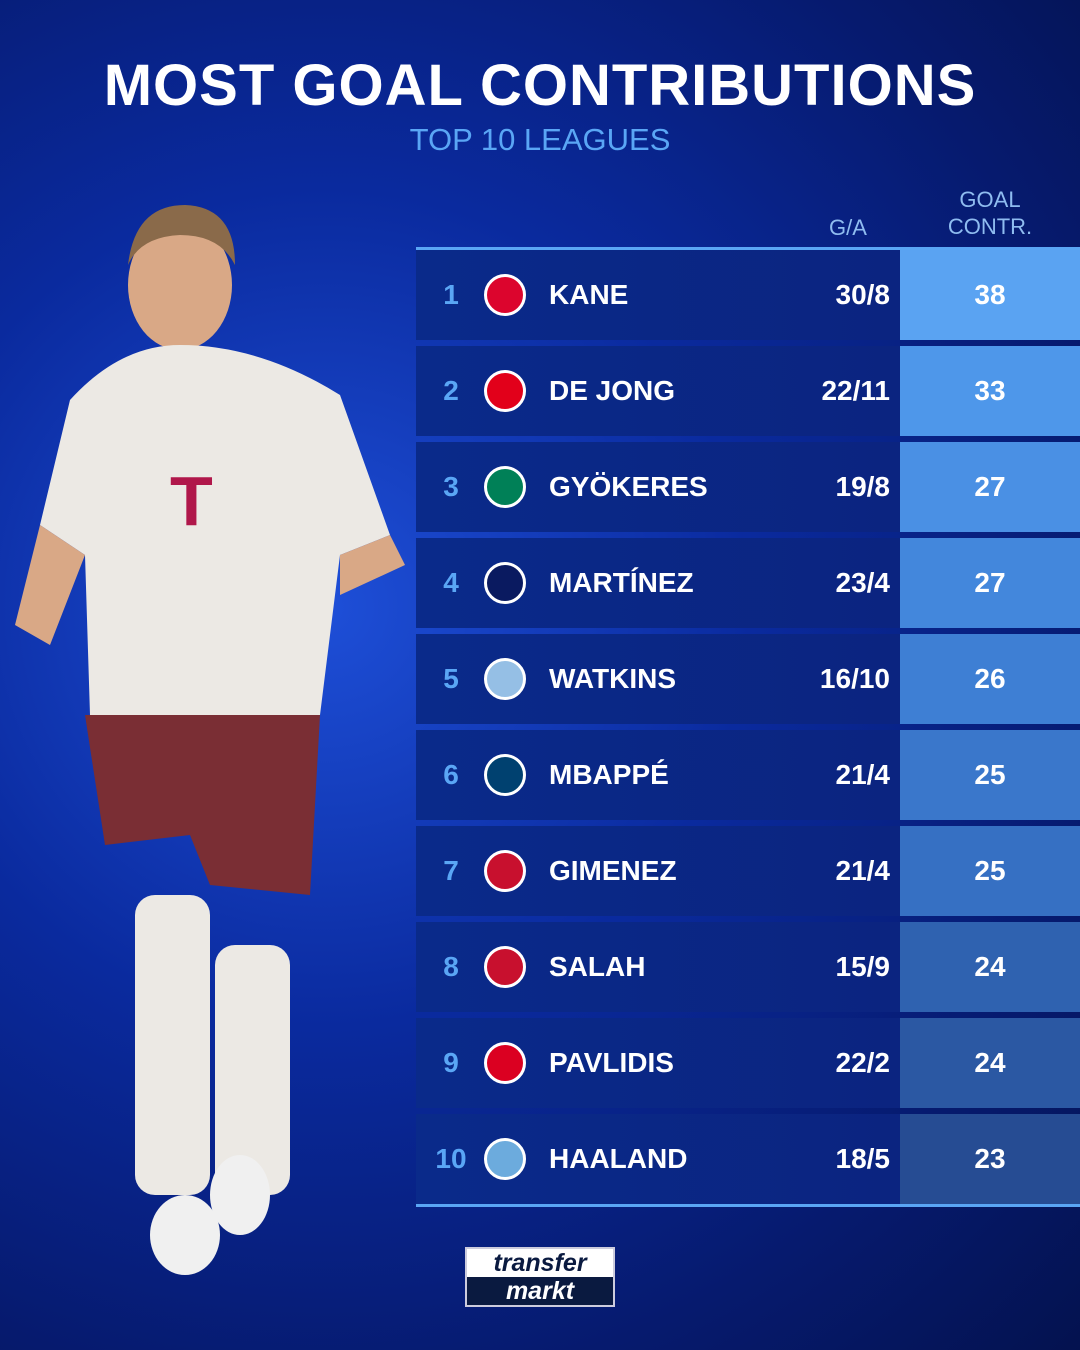  I want to click on feyenoord-crest-icon, so click(505, 871).